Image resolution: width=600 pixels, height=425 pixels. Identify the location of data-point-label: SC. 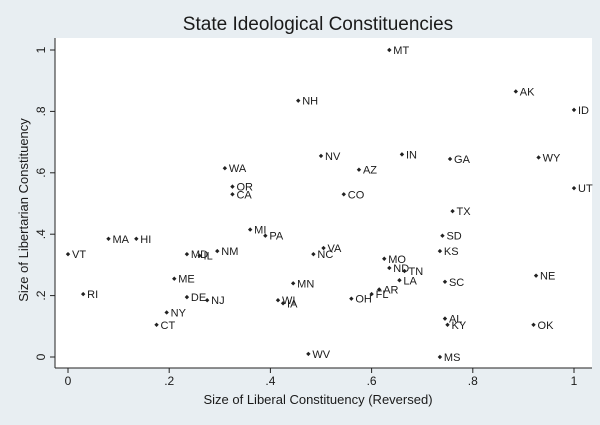
(456, 283).